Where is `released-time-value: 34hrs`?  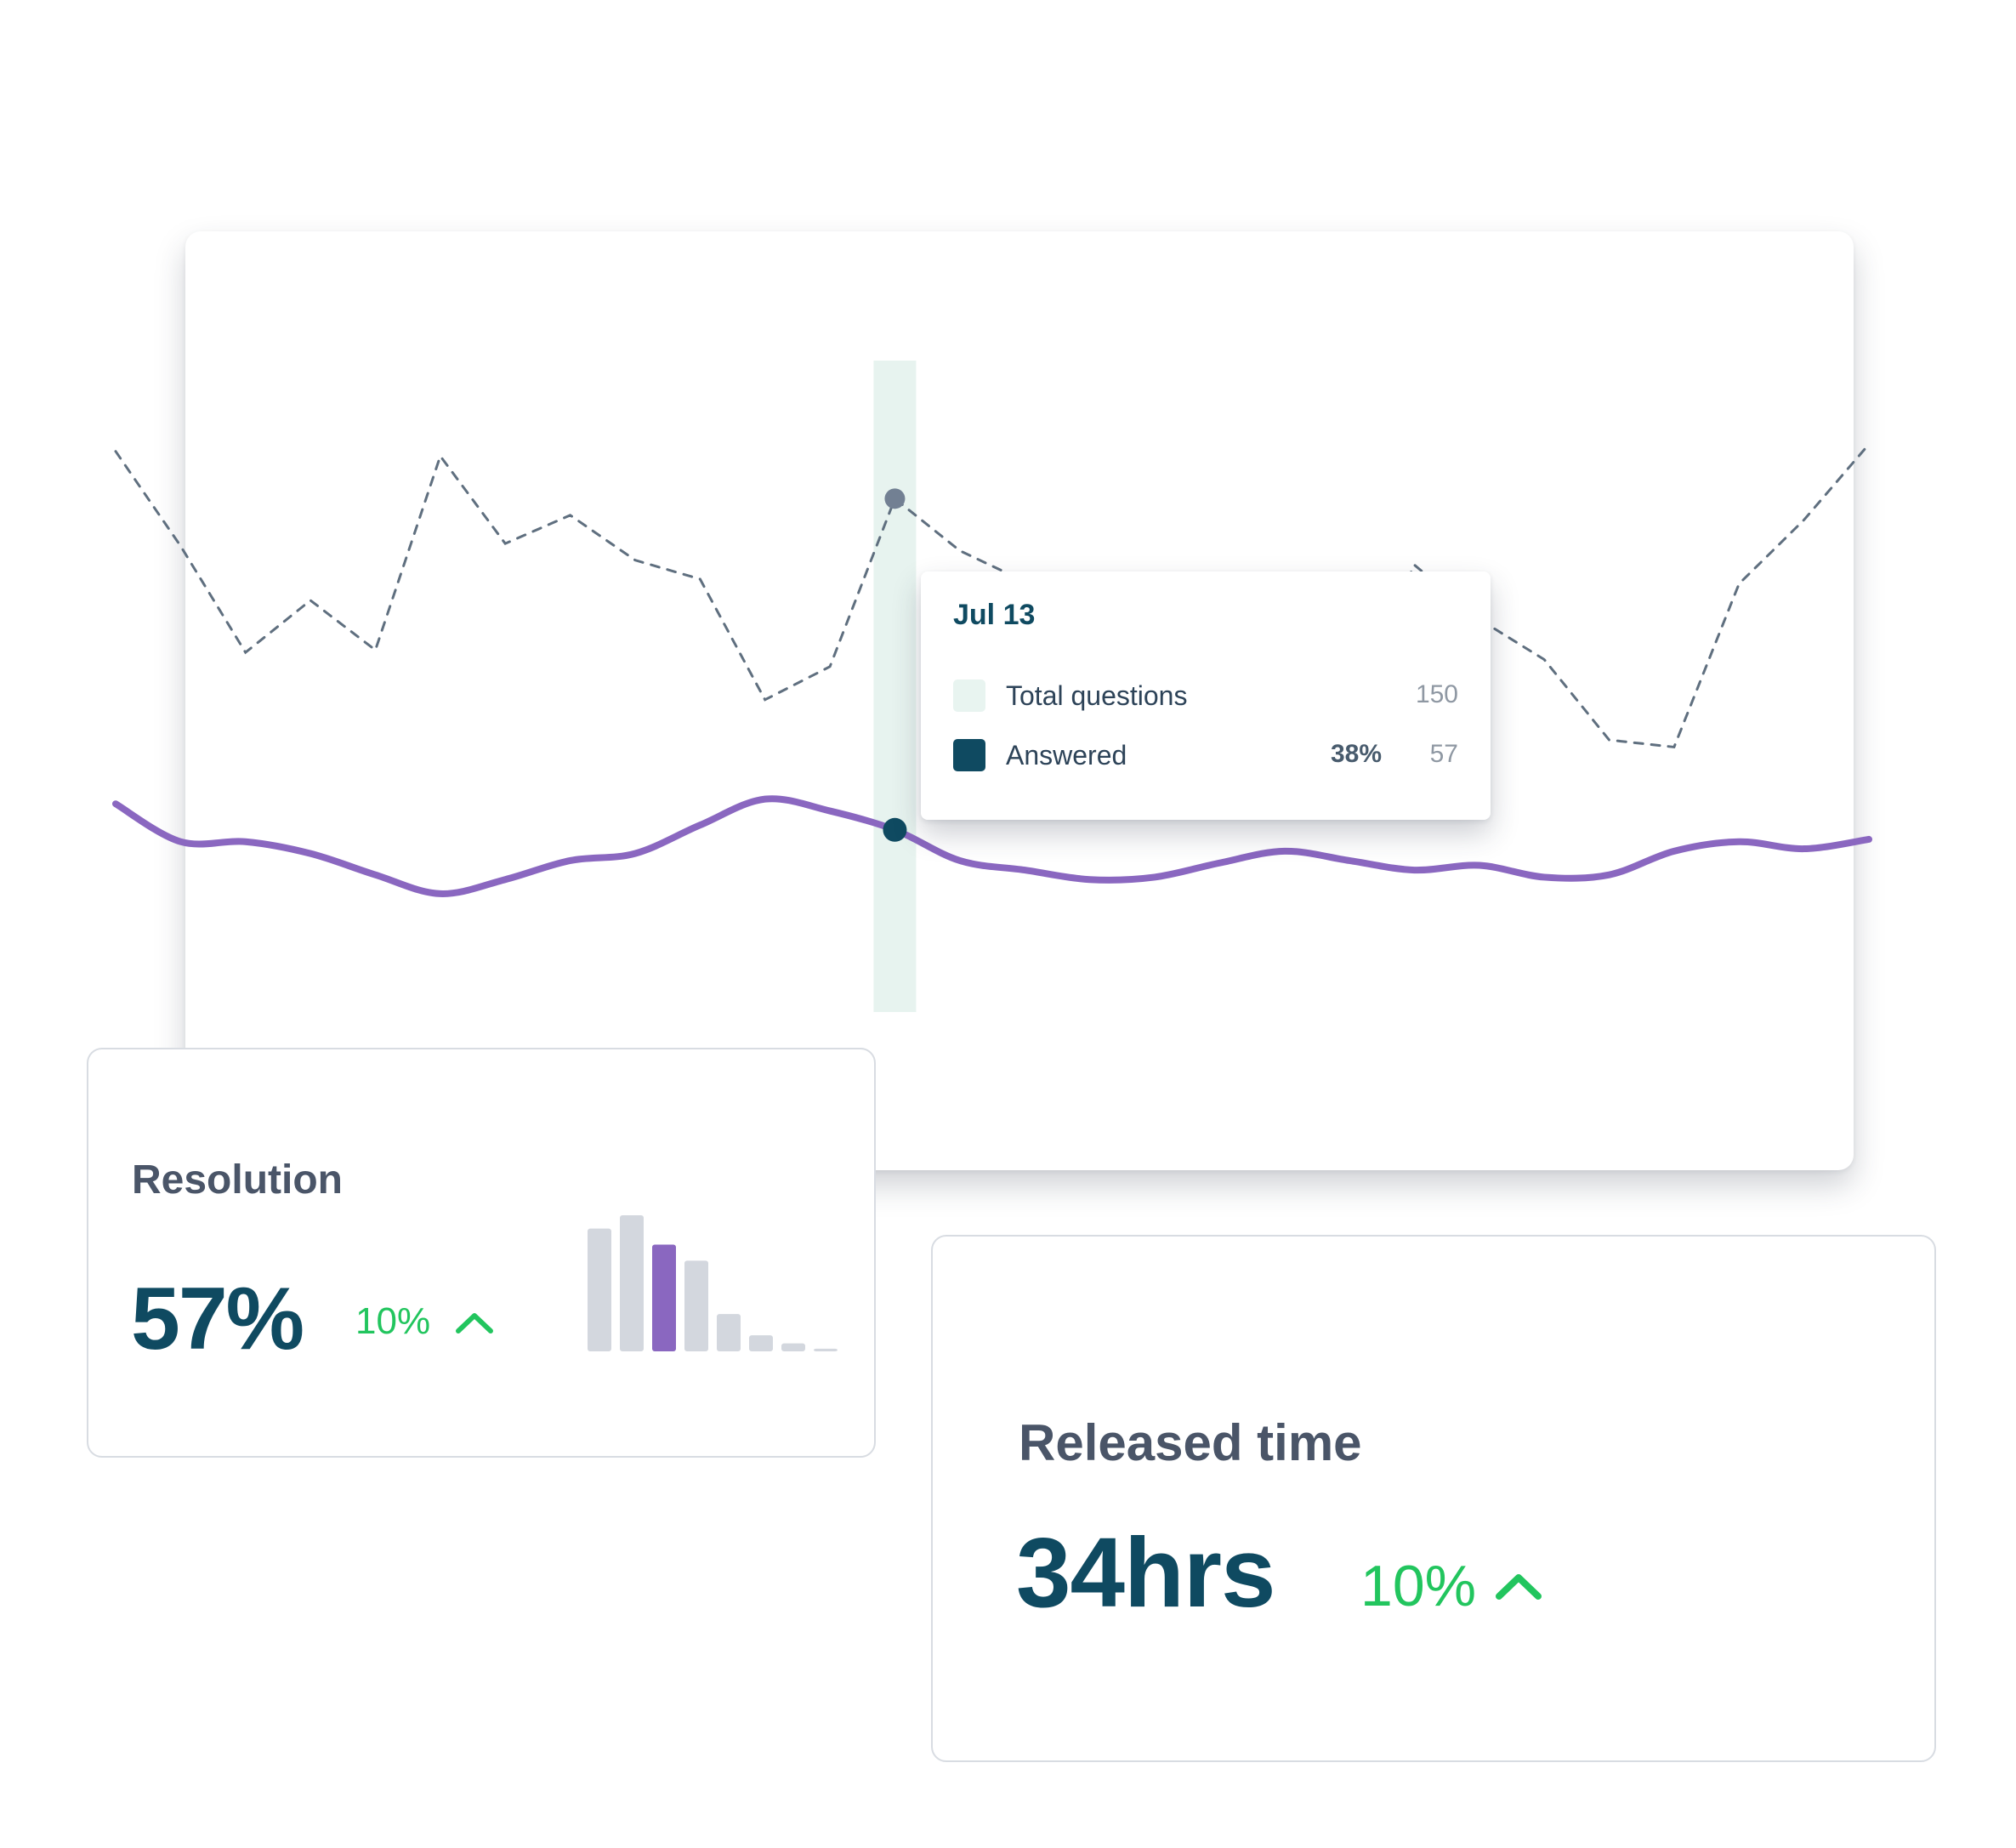
released-time-value: 34hrs is located at coordinates (1146, 1572).